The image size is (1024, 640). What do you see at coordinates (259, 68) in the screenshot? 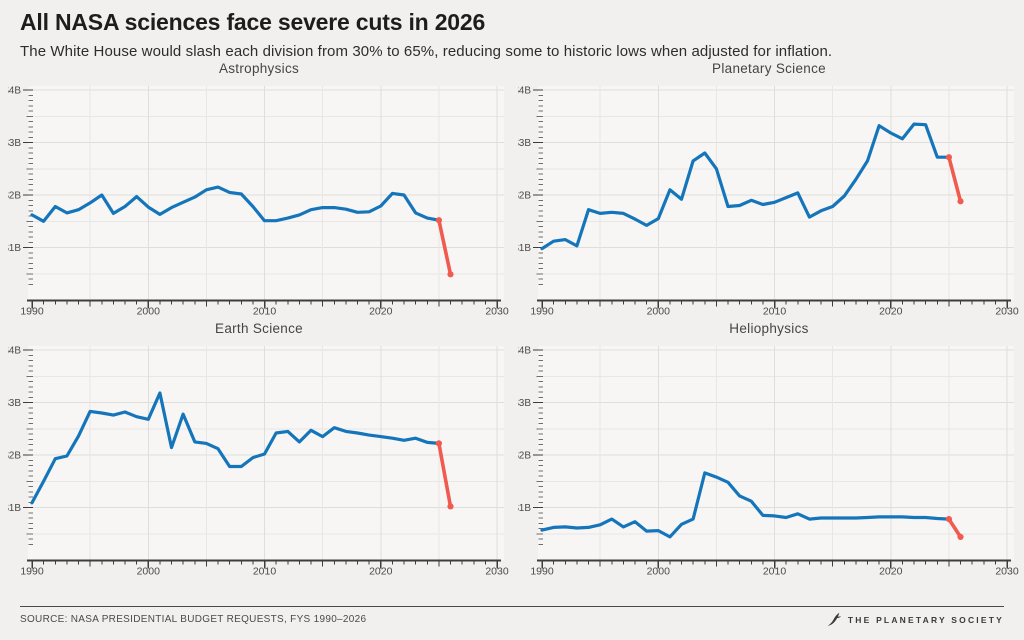
I see `chart-title-astrophysics: Astrophysics` at bounding box center [259, 68].